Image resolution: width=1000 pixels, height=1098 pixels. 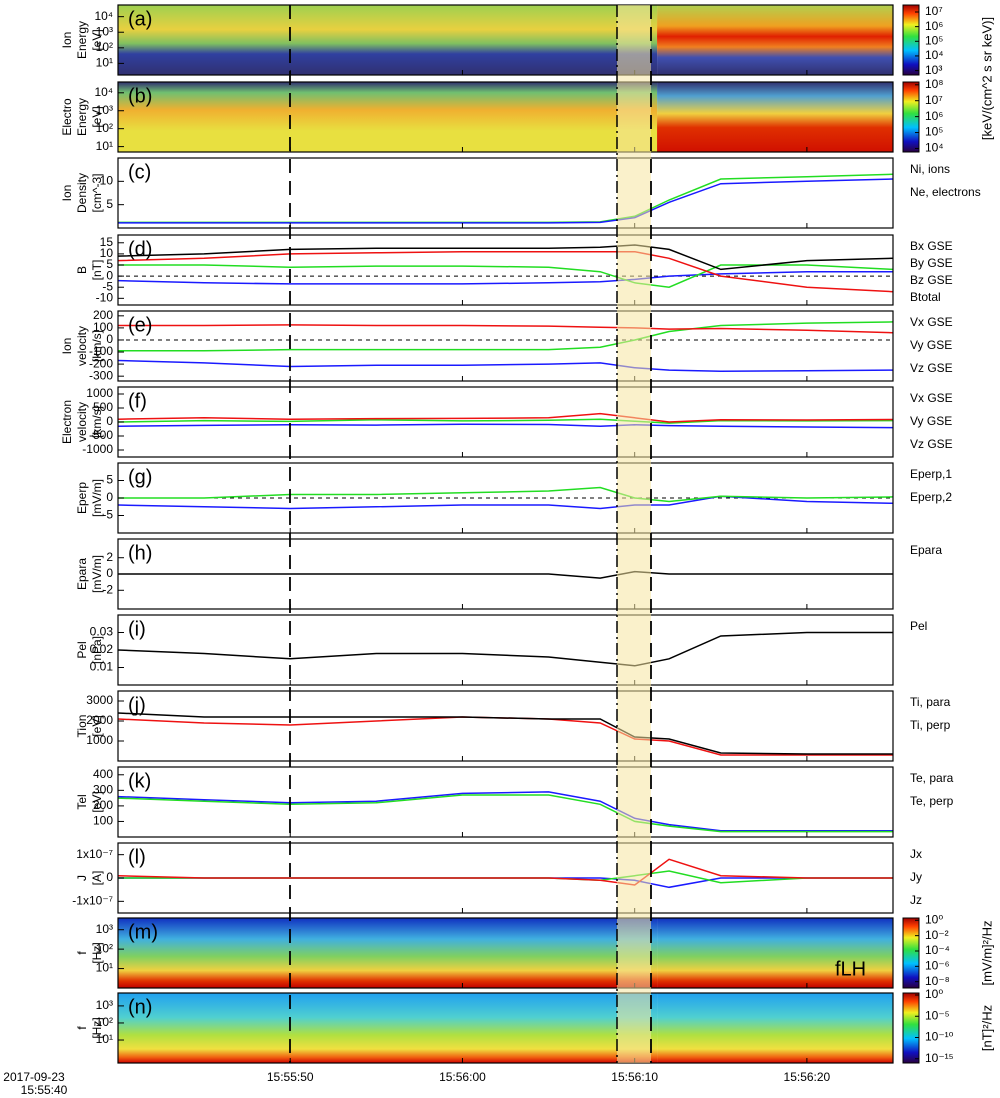 I want to click on y-axis-label: J, so click(x=82, y=878).